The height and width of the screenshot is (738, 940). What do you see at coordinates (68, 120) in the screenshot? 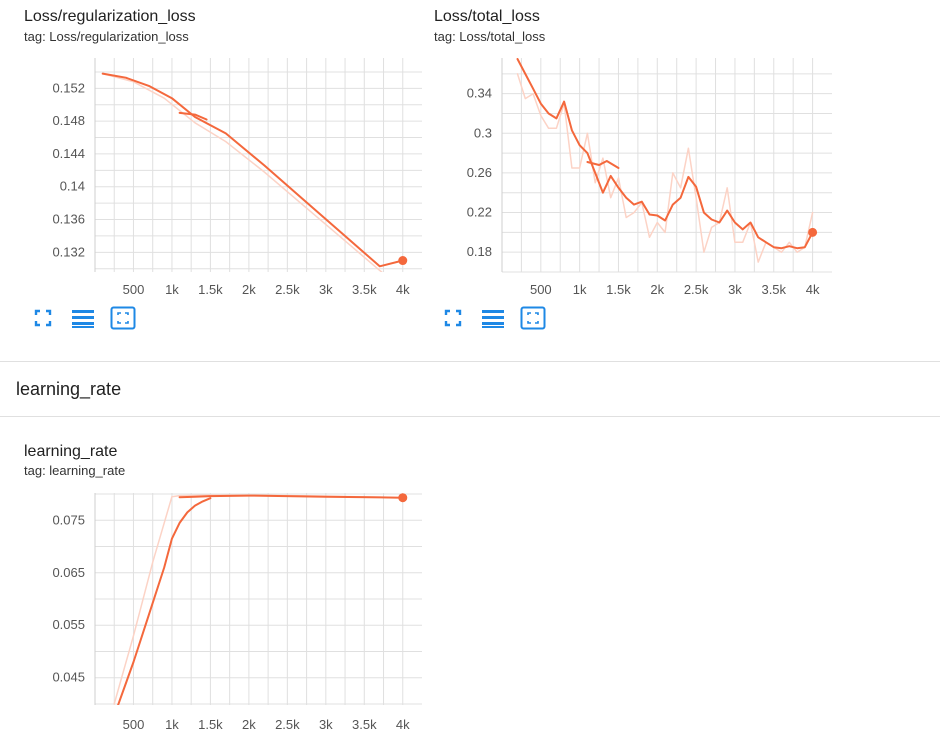
I see `y-tick-label: 0.148` at bounding box center [68, 120].